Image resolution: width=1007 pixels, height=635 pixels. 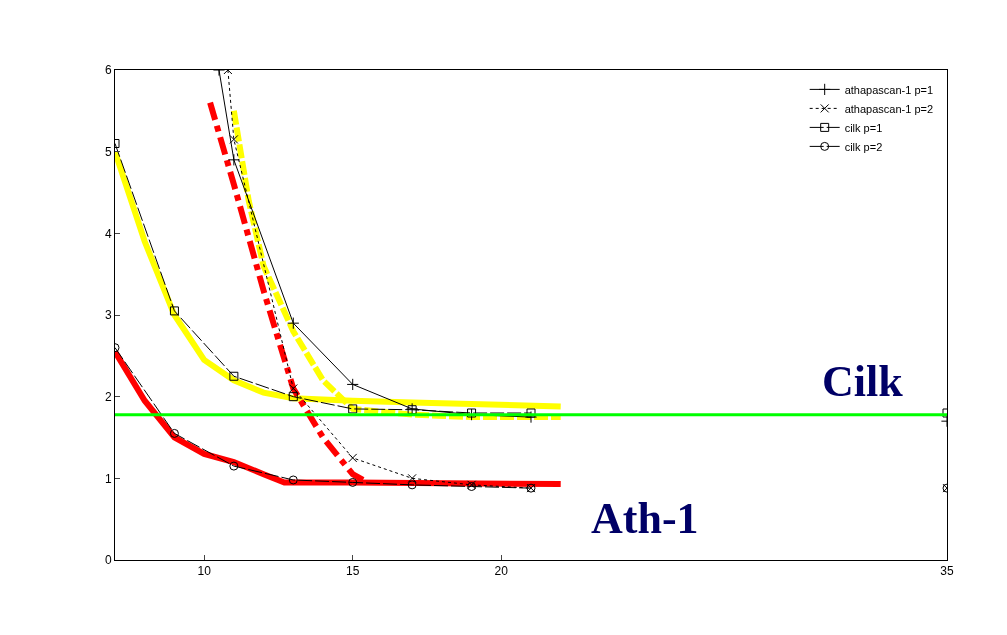 What do you see at coordinates (108, 396) in the screenshot?
I see `y-tick-label: 2` at bounding box center [108, 396].